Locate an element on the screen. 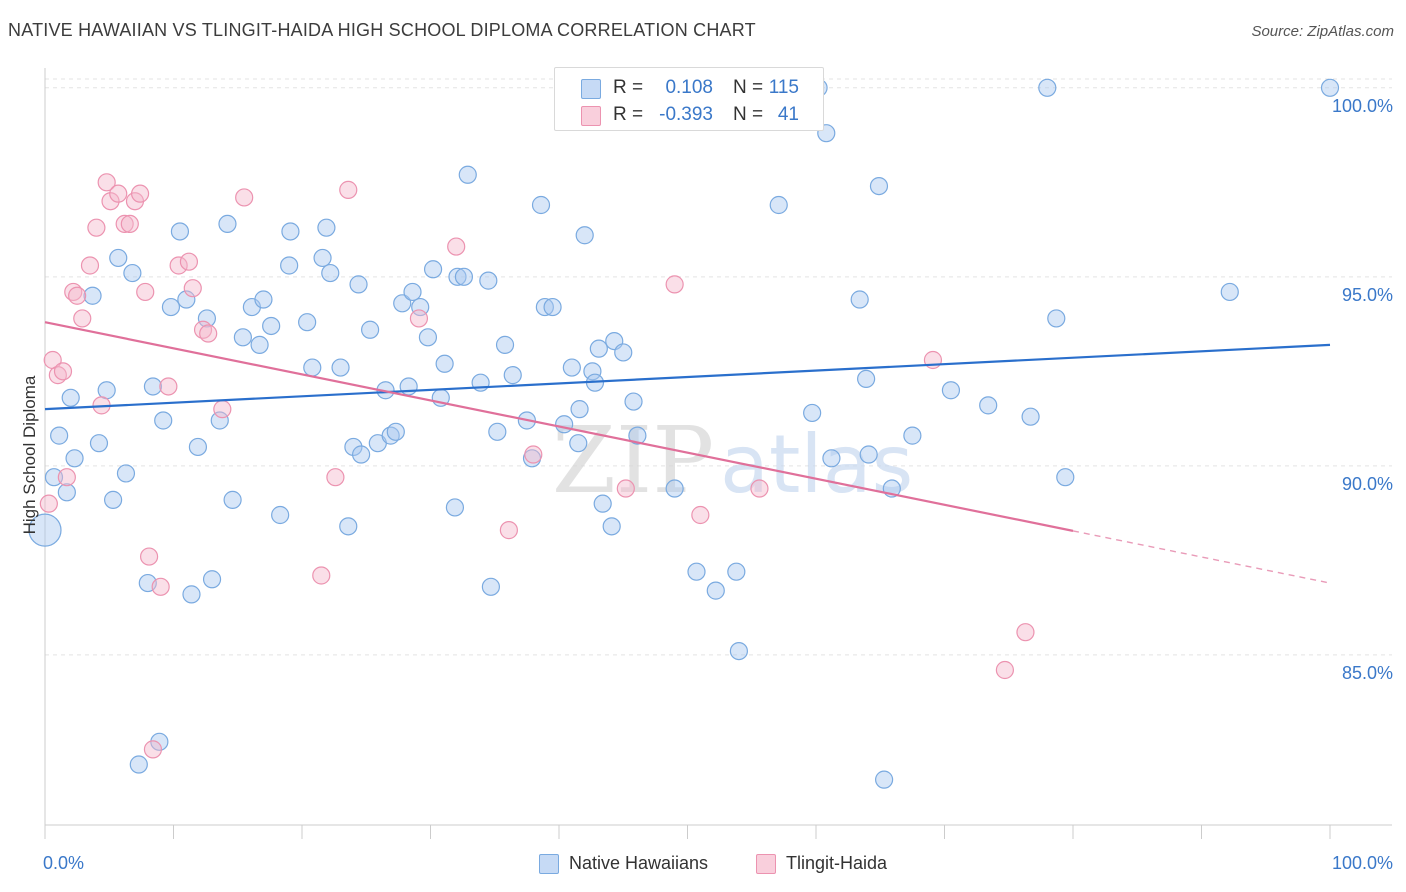  legend-r-value: 0.108 is located at coordinates (689, 87).